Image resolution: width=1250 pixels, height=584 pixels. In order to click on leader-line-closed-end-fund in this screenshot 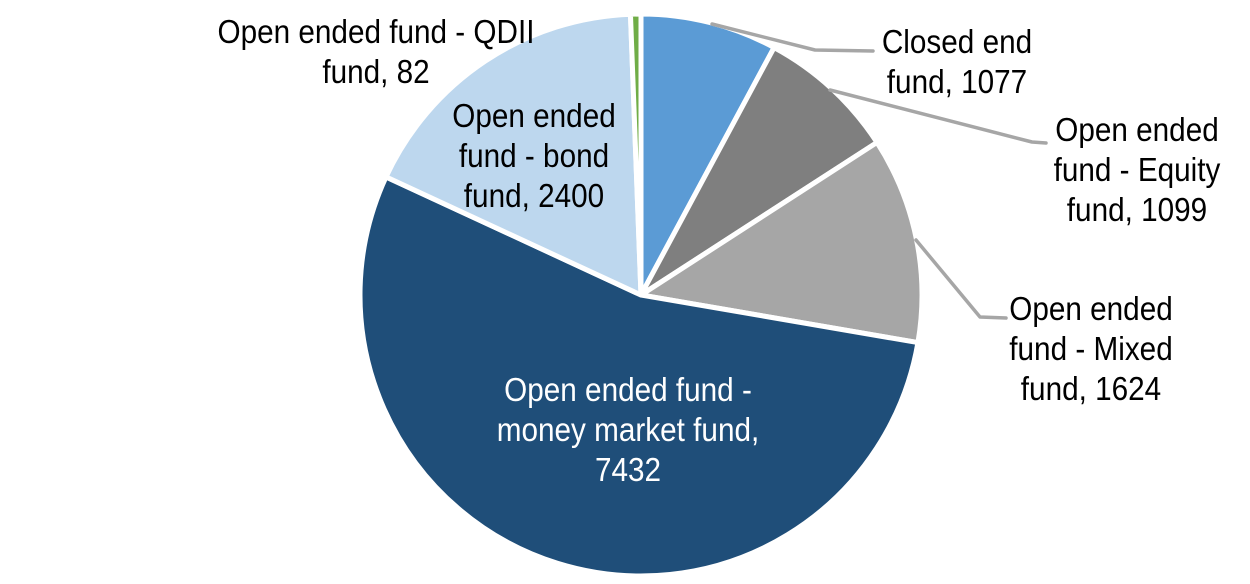, I will do `click(792, 37)`.